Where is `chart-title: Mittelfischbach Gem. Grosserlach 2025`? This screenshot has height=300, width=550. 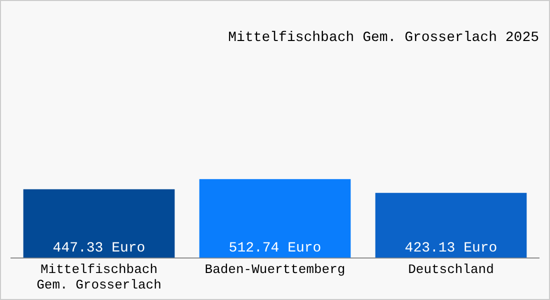
chart-title: Mittelfischbach Gem. Grosserlach 2025 is located at coordinates (383, 38).